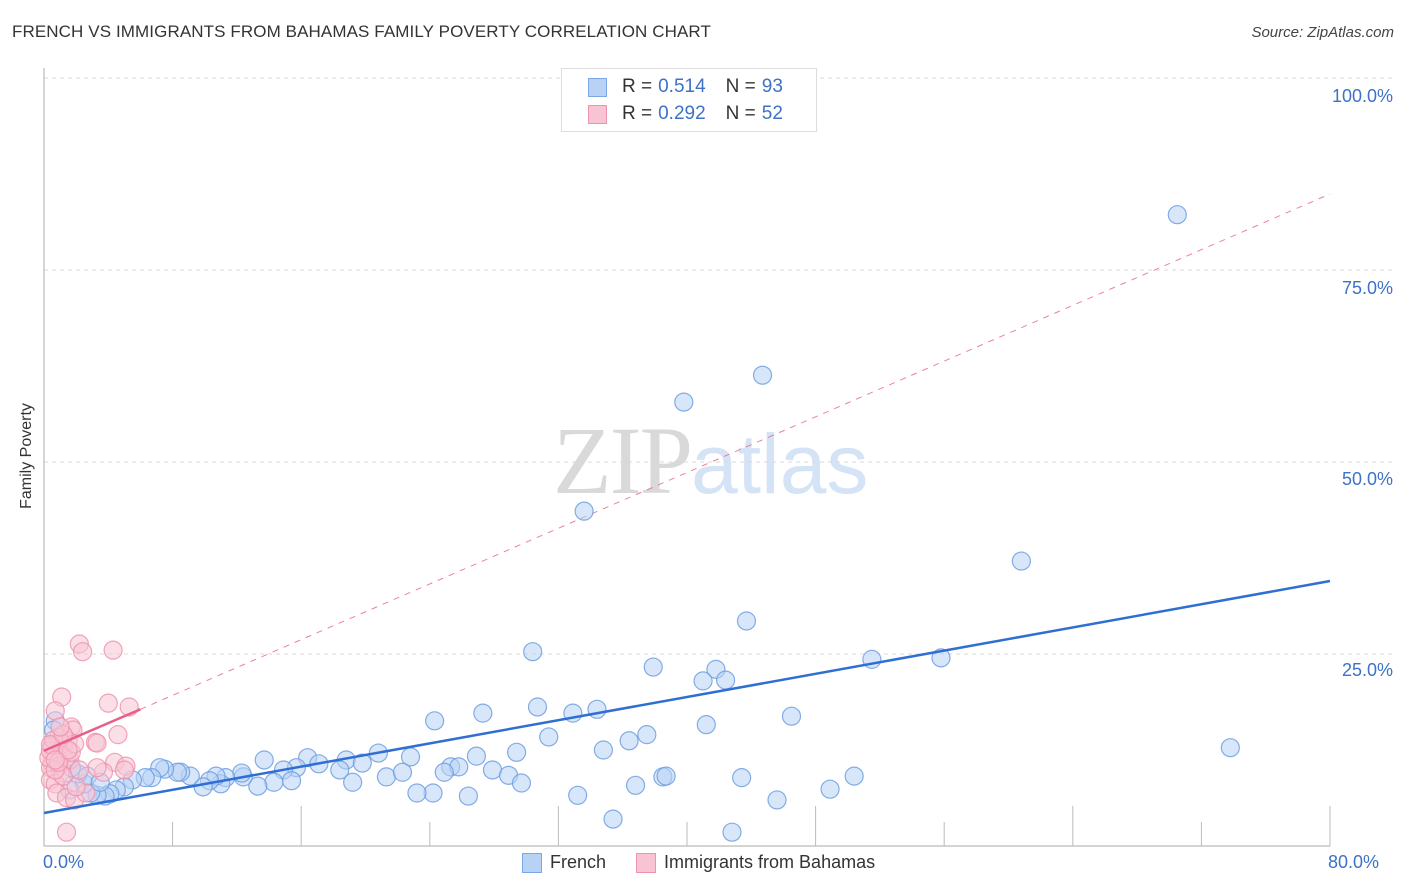  I want to click on y-tick-75: 75.0%, so click(1367, 288).